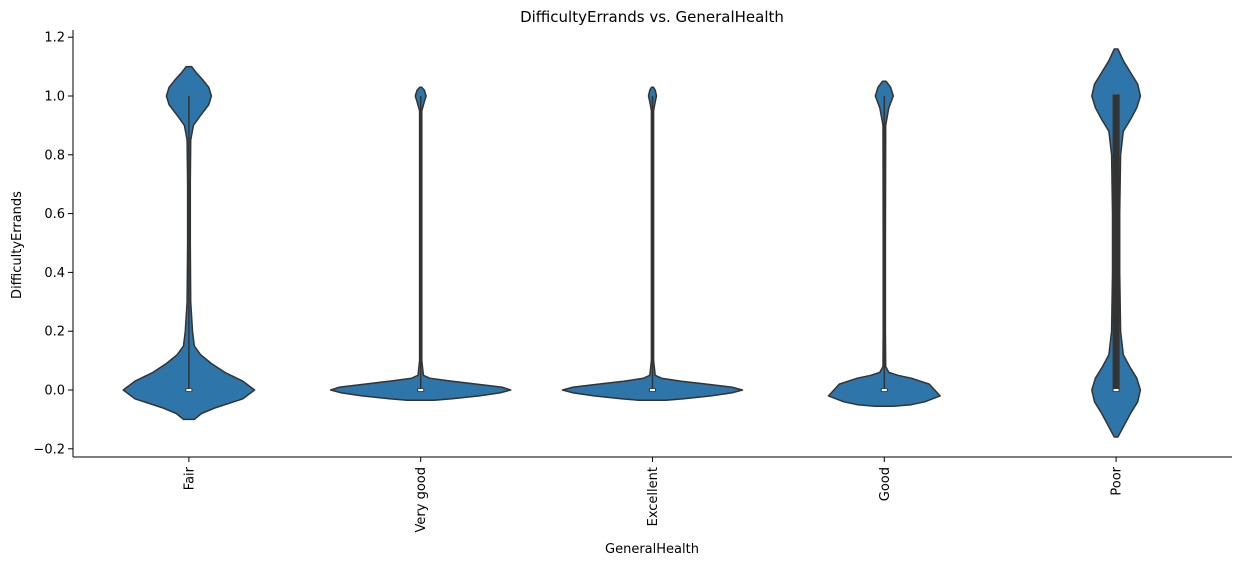 The height and width of the screenshot is (566, 1258). Describe the element at coordinates (54, 332) in the screenshot. I see `y-tick-label: 0.2` at that location.